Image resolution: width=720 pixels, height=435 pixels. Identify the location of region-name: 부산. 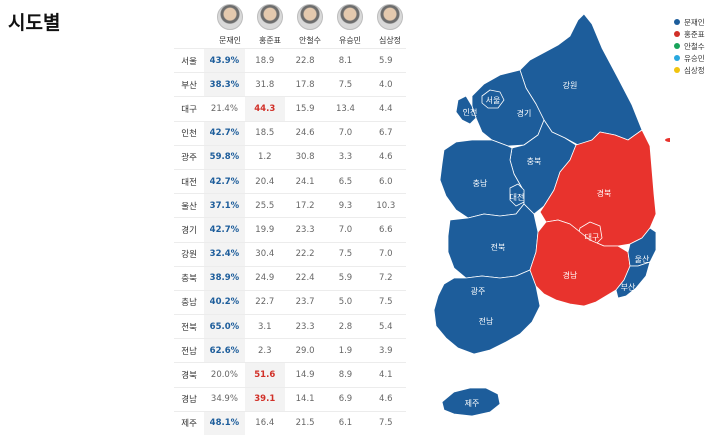
(189, 84).